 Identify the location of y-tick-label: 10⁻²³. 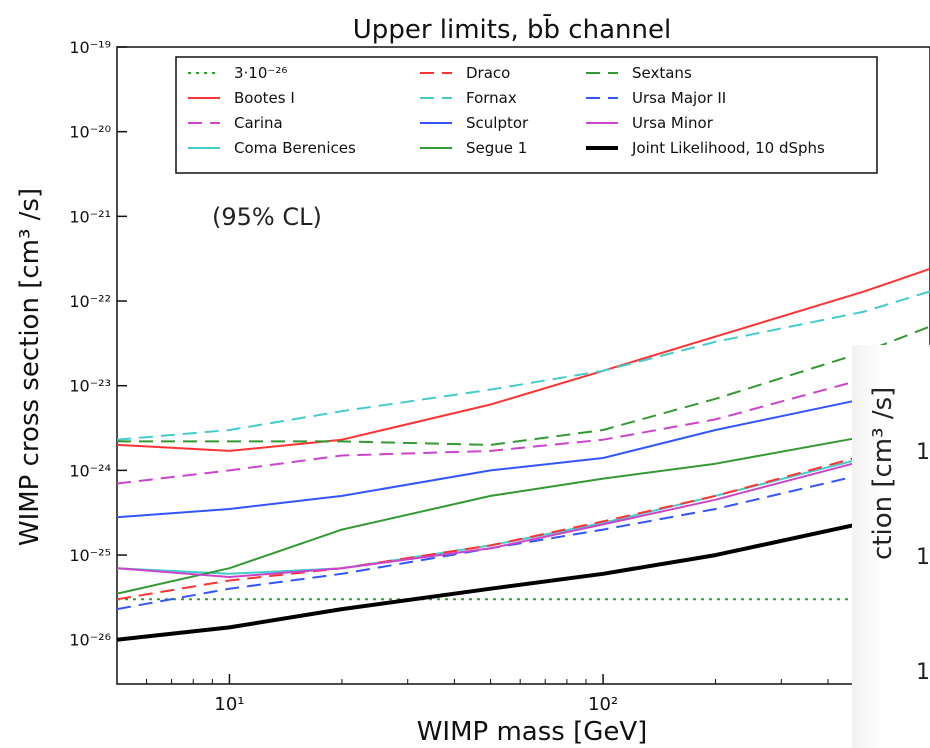
(90, 386).